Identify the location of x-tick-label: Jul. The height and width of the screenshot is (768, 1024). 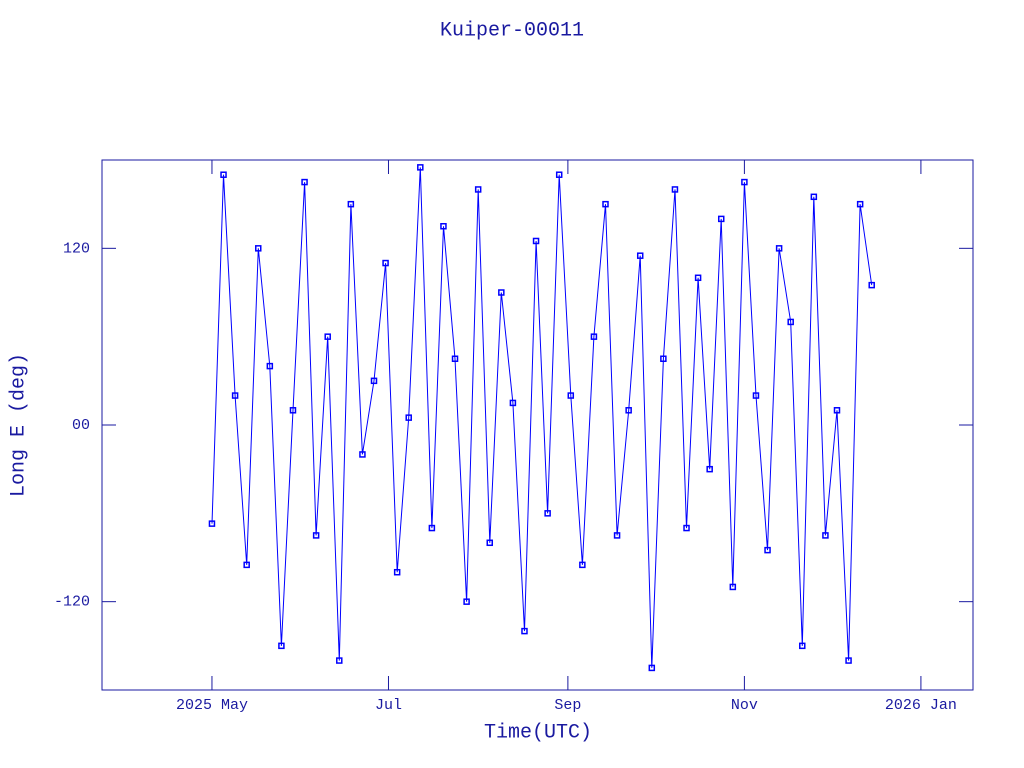
(388, 705).